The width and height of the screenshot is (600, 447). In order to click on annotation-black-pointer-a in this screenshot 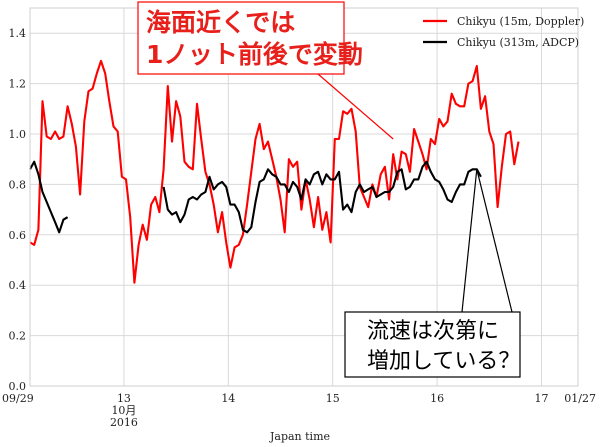, I will do `click(469, 241)`.